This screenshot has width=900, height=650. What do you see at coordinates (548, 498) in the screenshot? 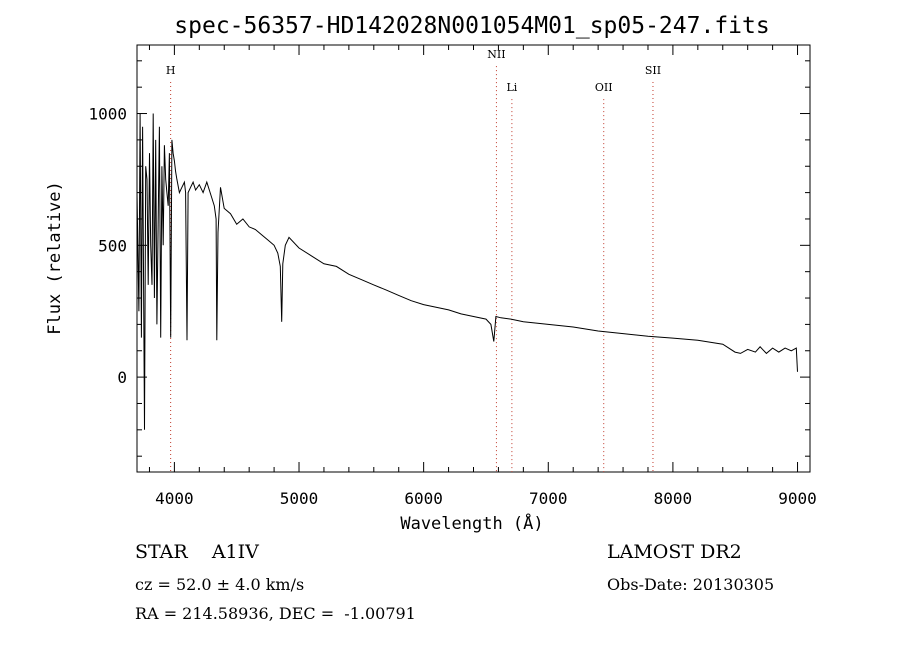
I see `x-tick-label: 7000` at bounding box center [548, 498].